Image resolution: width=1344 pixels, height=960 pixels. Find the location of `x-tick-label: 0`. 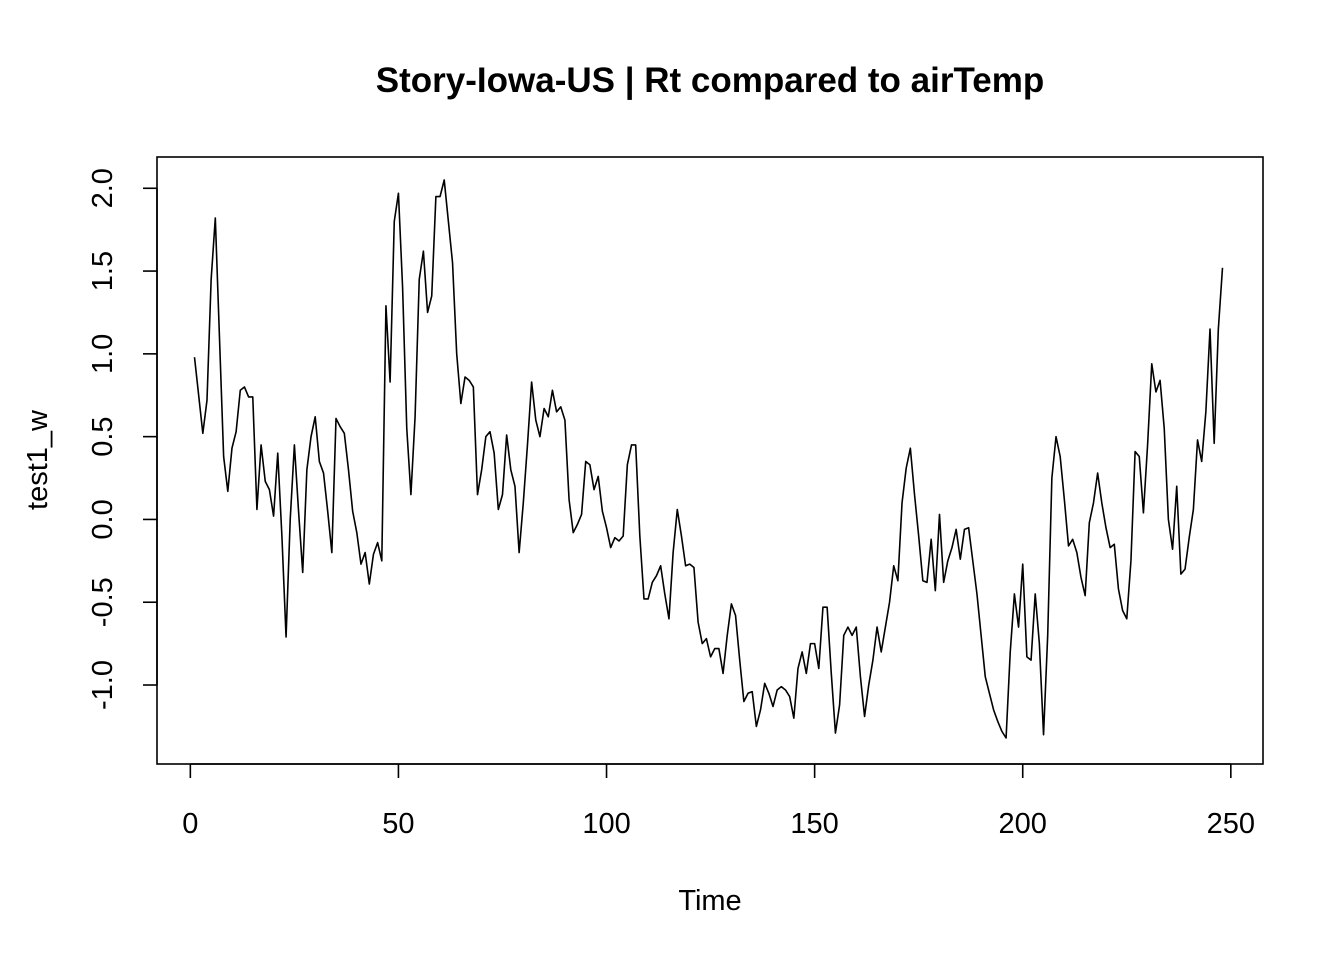

x-tick-label: 0 is located at coordinates (190, 824).